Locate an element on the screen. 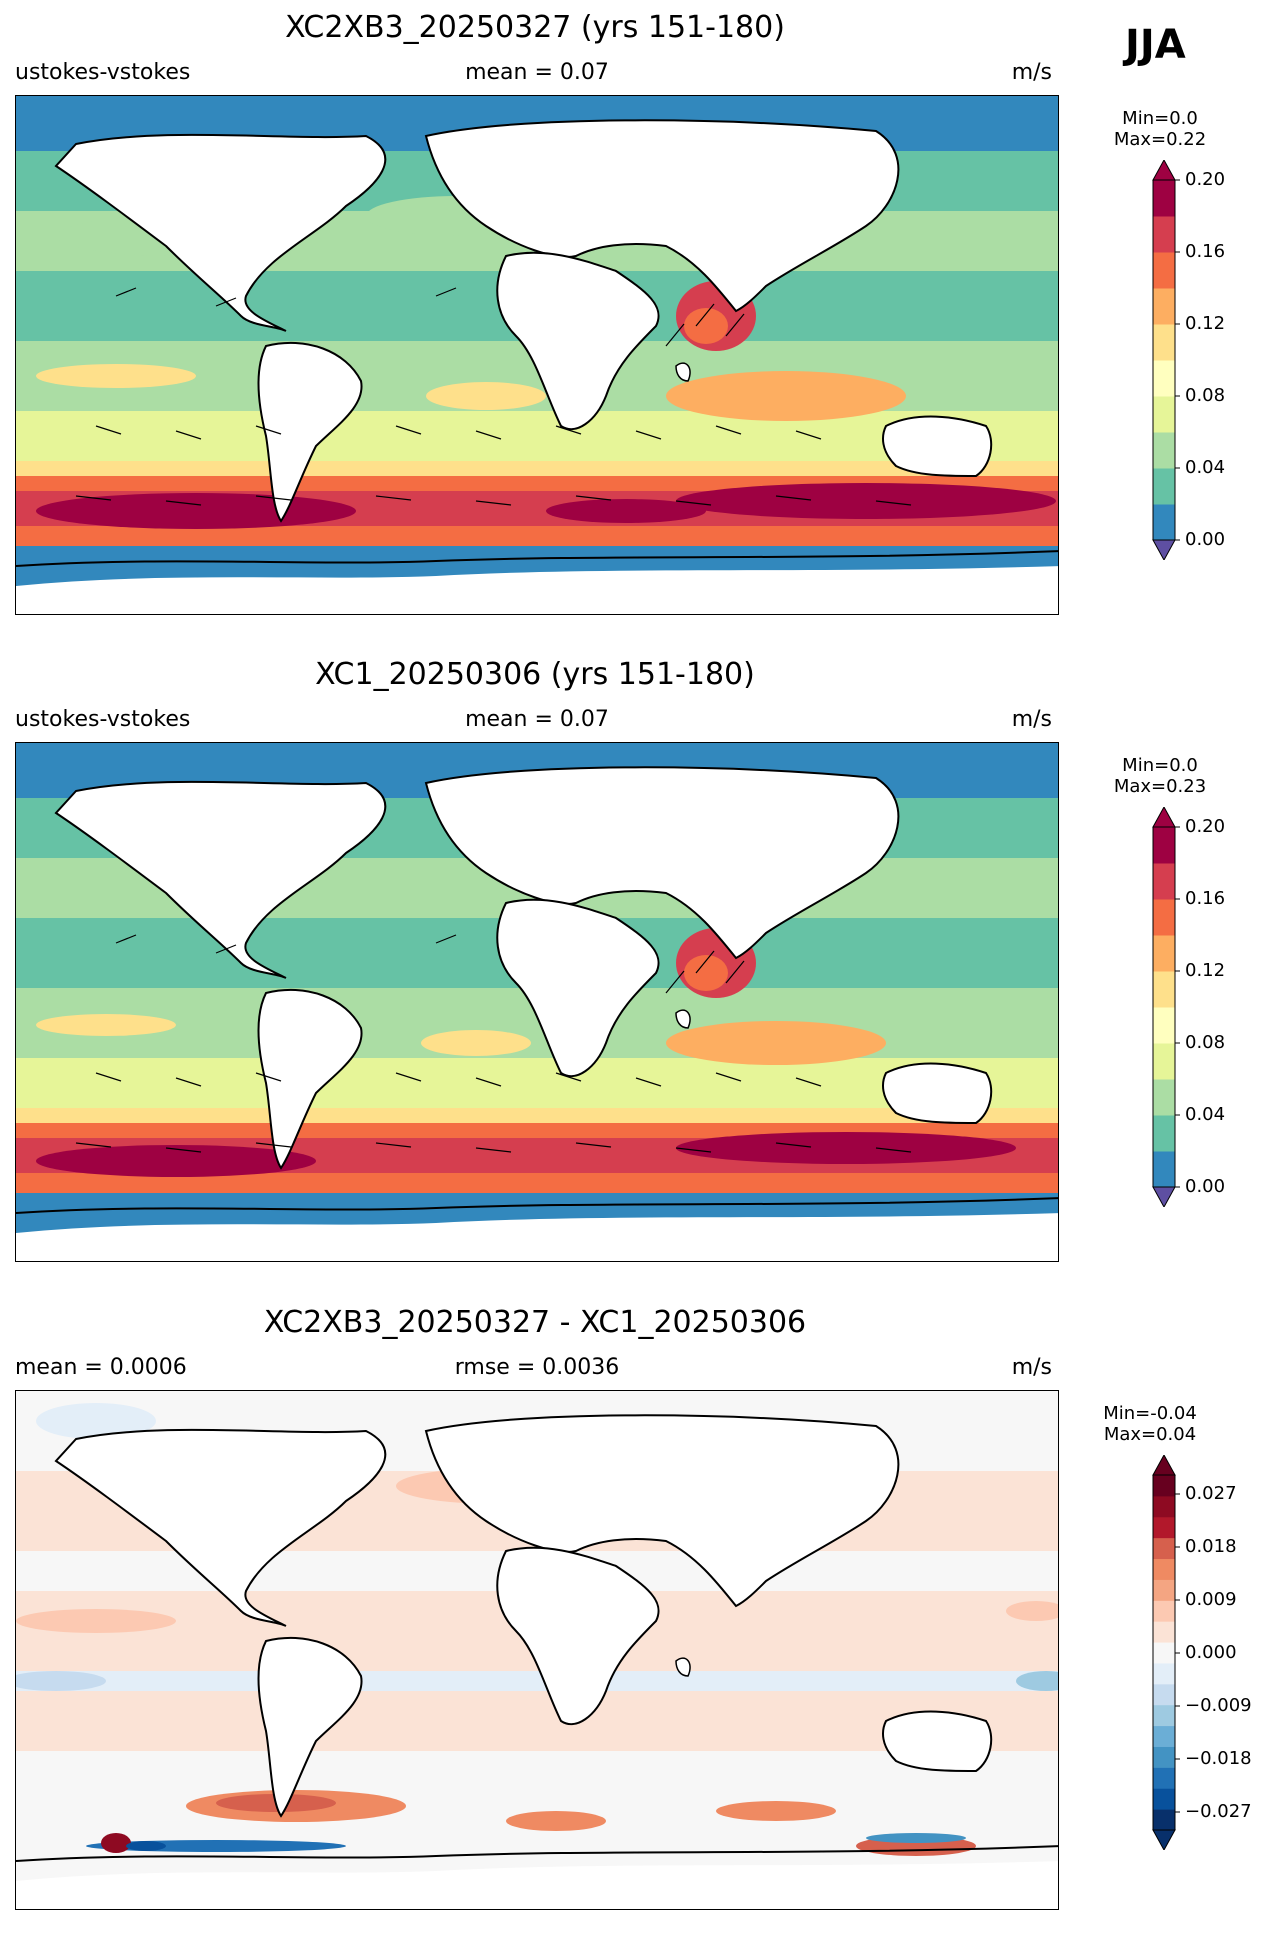  panel3-title: XC2XB3_20250327 - XC1_20250306 is located at coordinates (535, 1322).